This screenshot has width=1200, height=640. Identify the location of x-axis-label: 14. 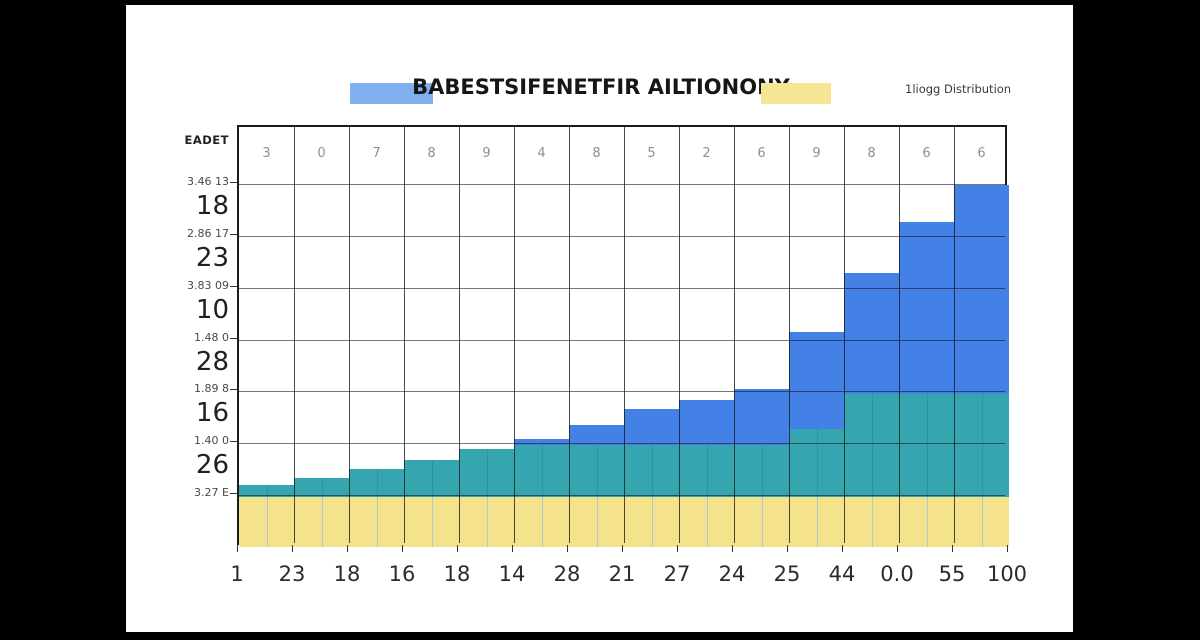
(512, 574).